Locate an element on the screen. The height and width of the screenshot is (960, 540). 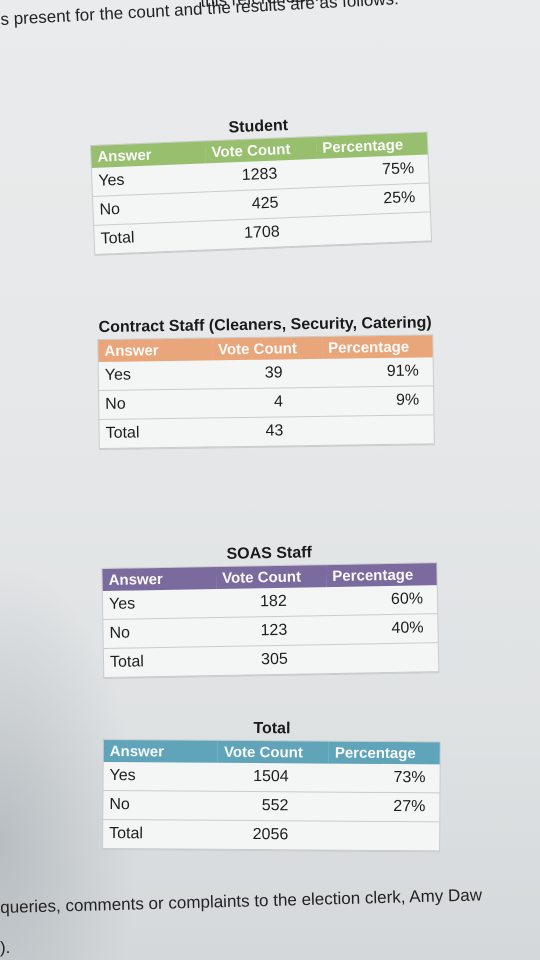
table-header-row: Answer Vote Count Percentage is located at coordinates (271, 752).